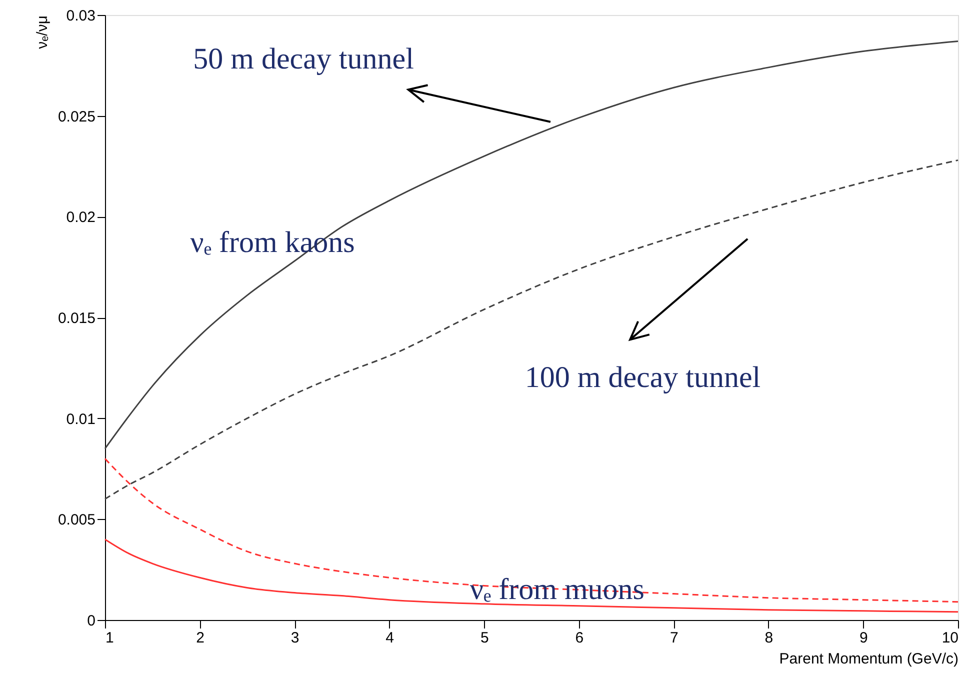  I want to click on y-tick-label: 0.015, so click(77, 318).